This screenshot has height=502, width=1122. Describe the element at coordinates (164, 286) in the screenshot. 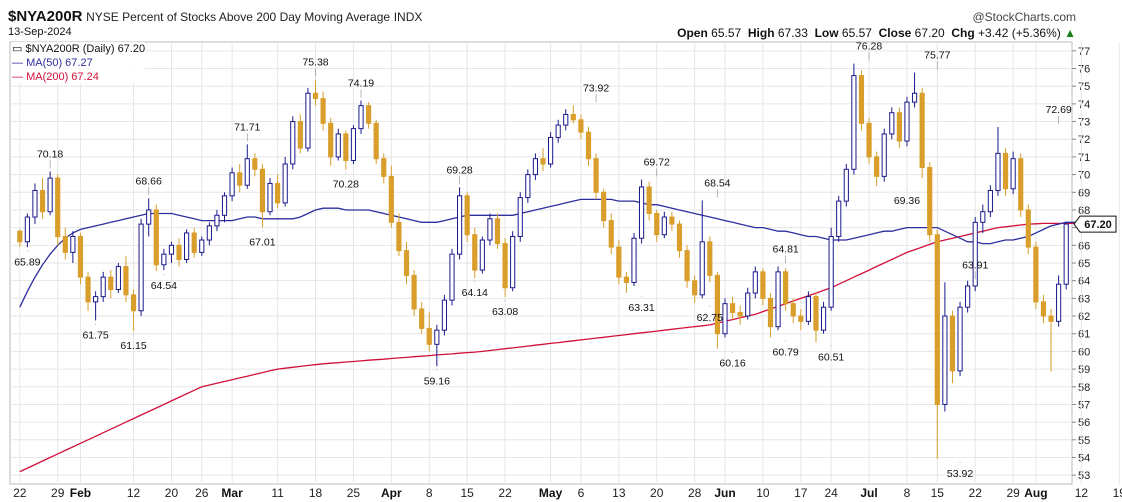

I see `annotation-label: 64.54` at that location.